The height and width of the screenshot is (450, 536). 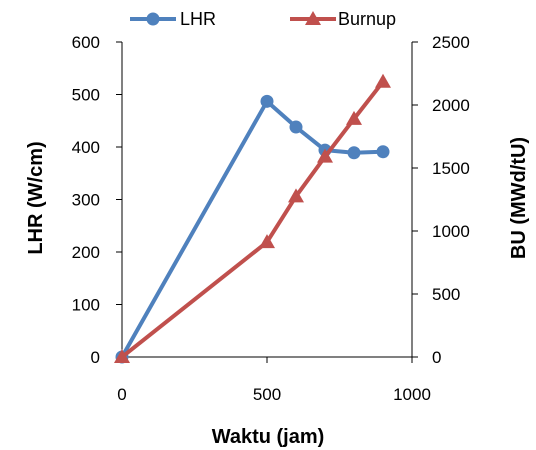 I want to click on y-left-tick-label: 400, so click(x=86, y=147).